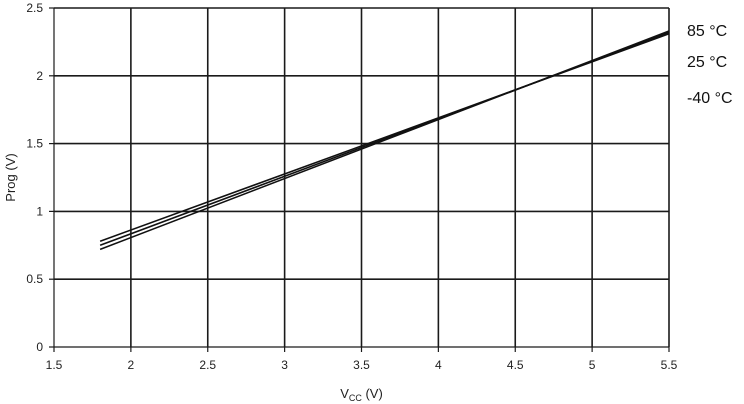 Image resolution: width=744 pixels, height=404 pixels. I want to click on x-tick-label: 3, so click(284, 365).